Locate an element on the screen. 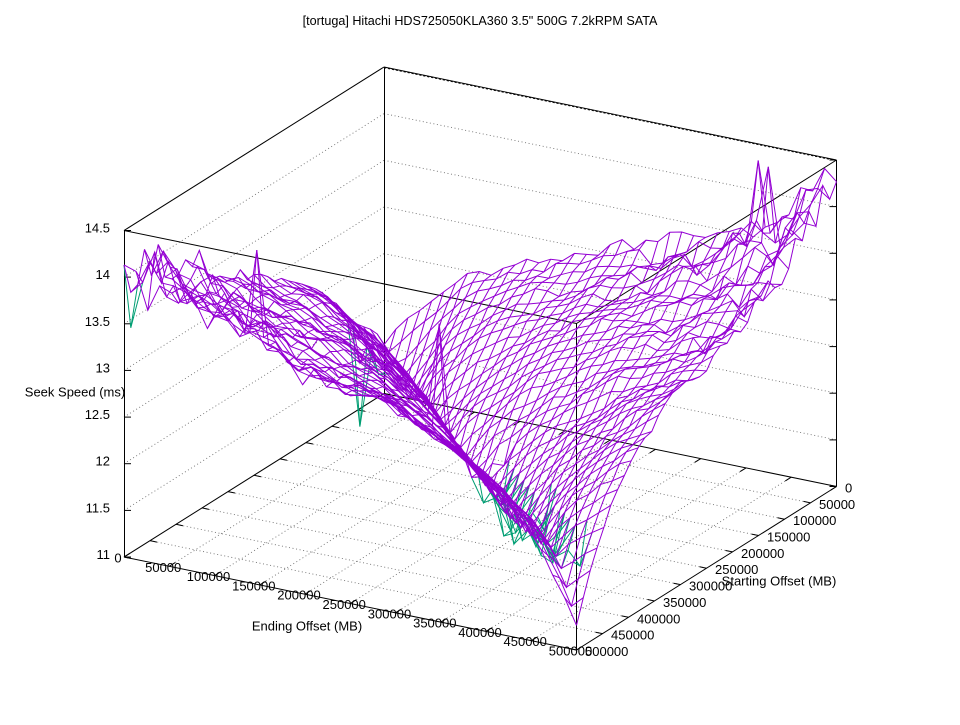  svg-text: 14 is located at coordinates (103, 274).